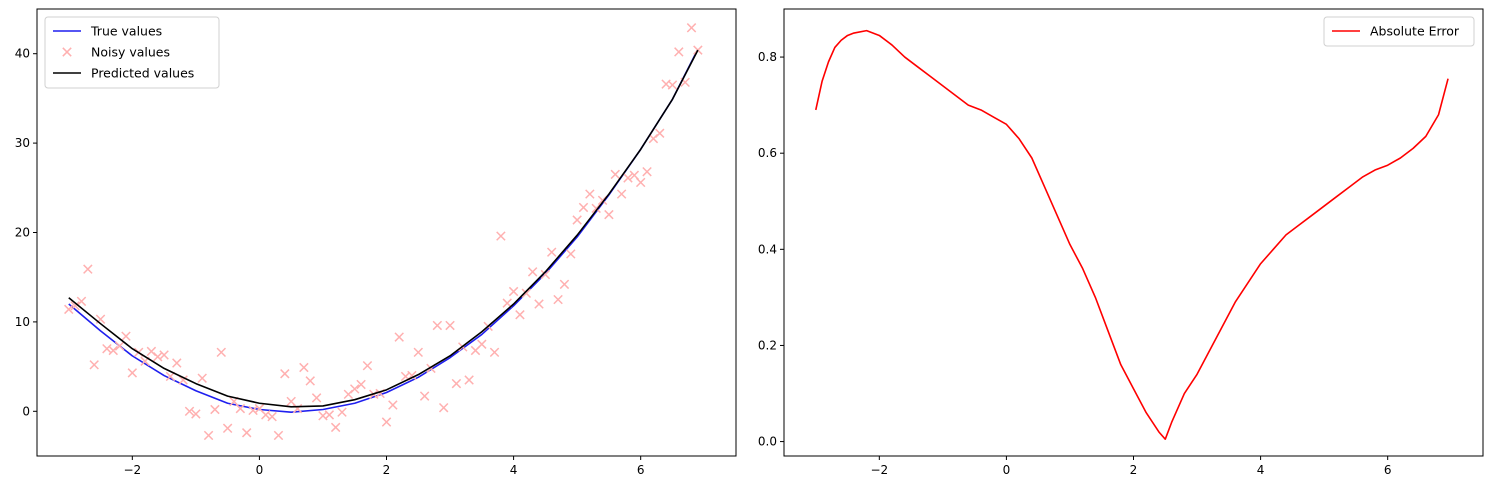 This screenshot has height=490, width=1489. Describe the element at coordinates (641, 470) in the screenshot. I see `x-tick-label: 6` at that location.